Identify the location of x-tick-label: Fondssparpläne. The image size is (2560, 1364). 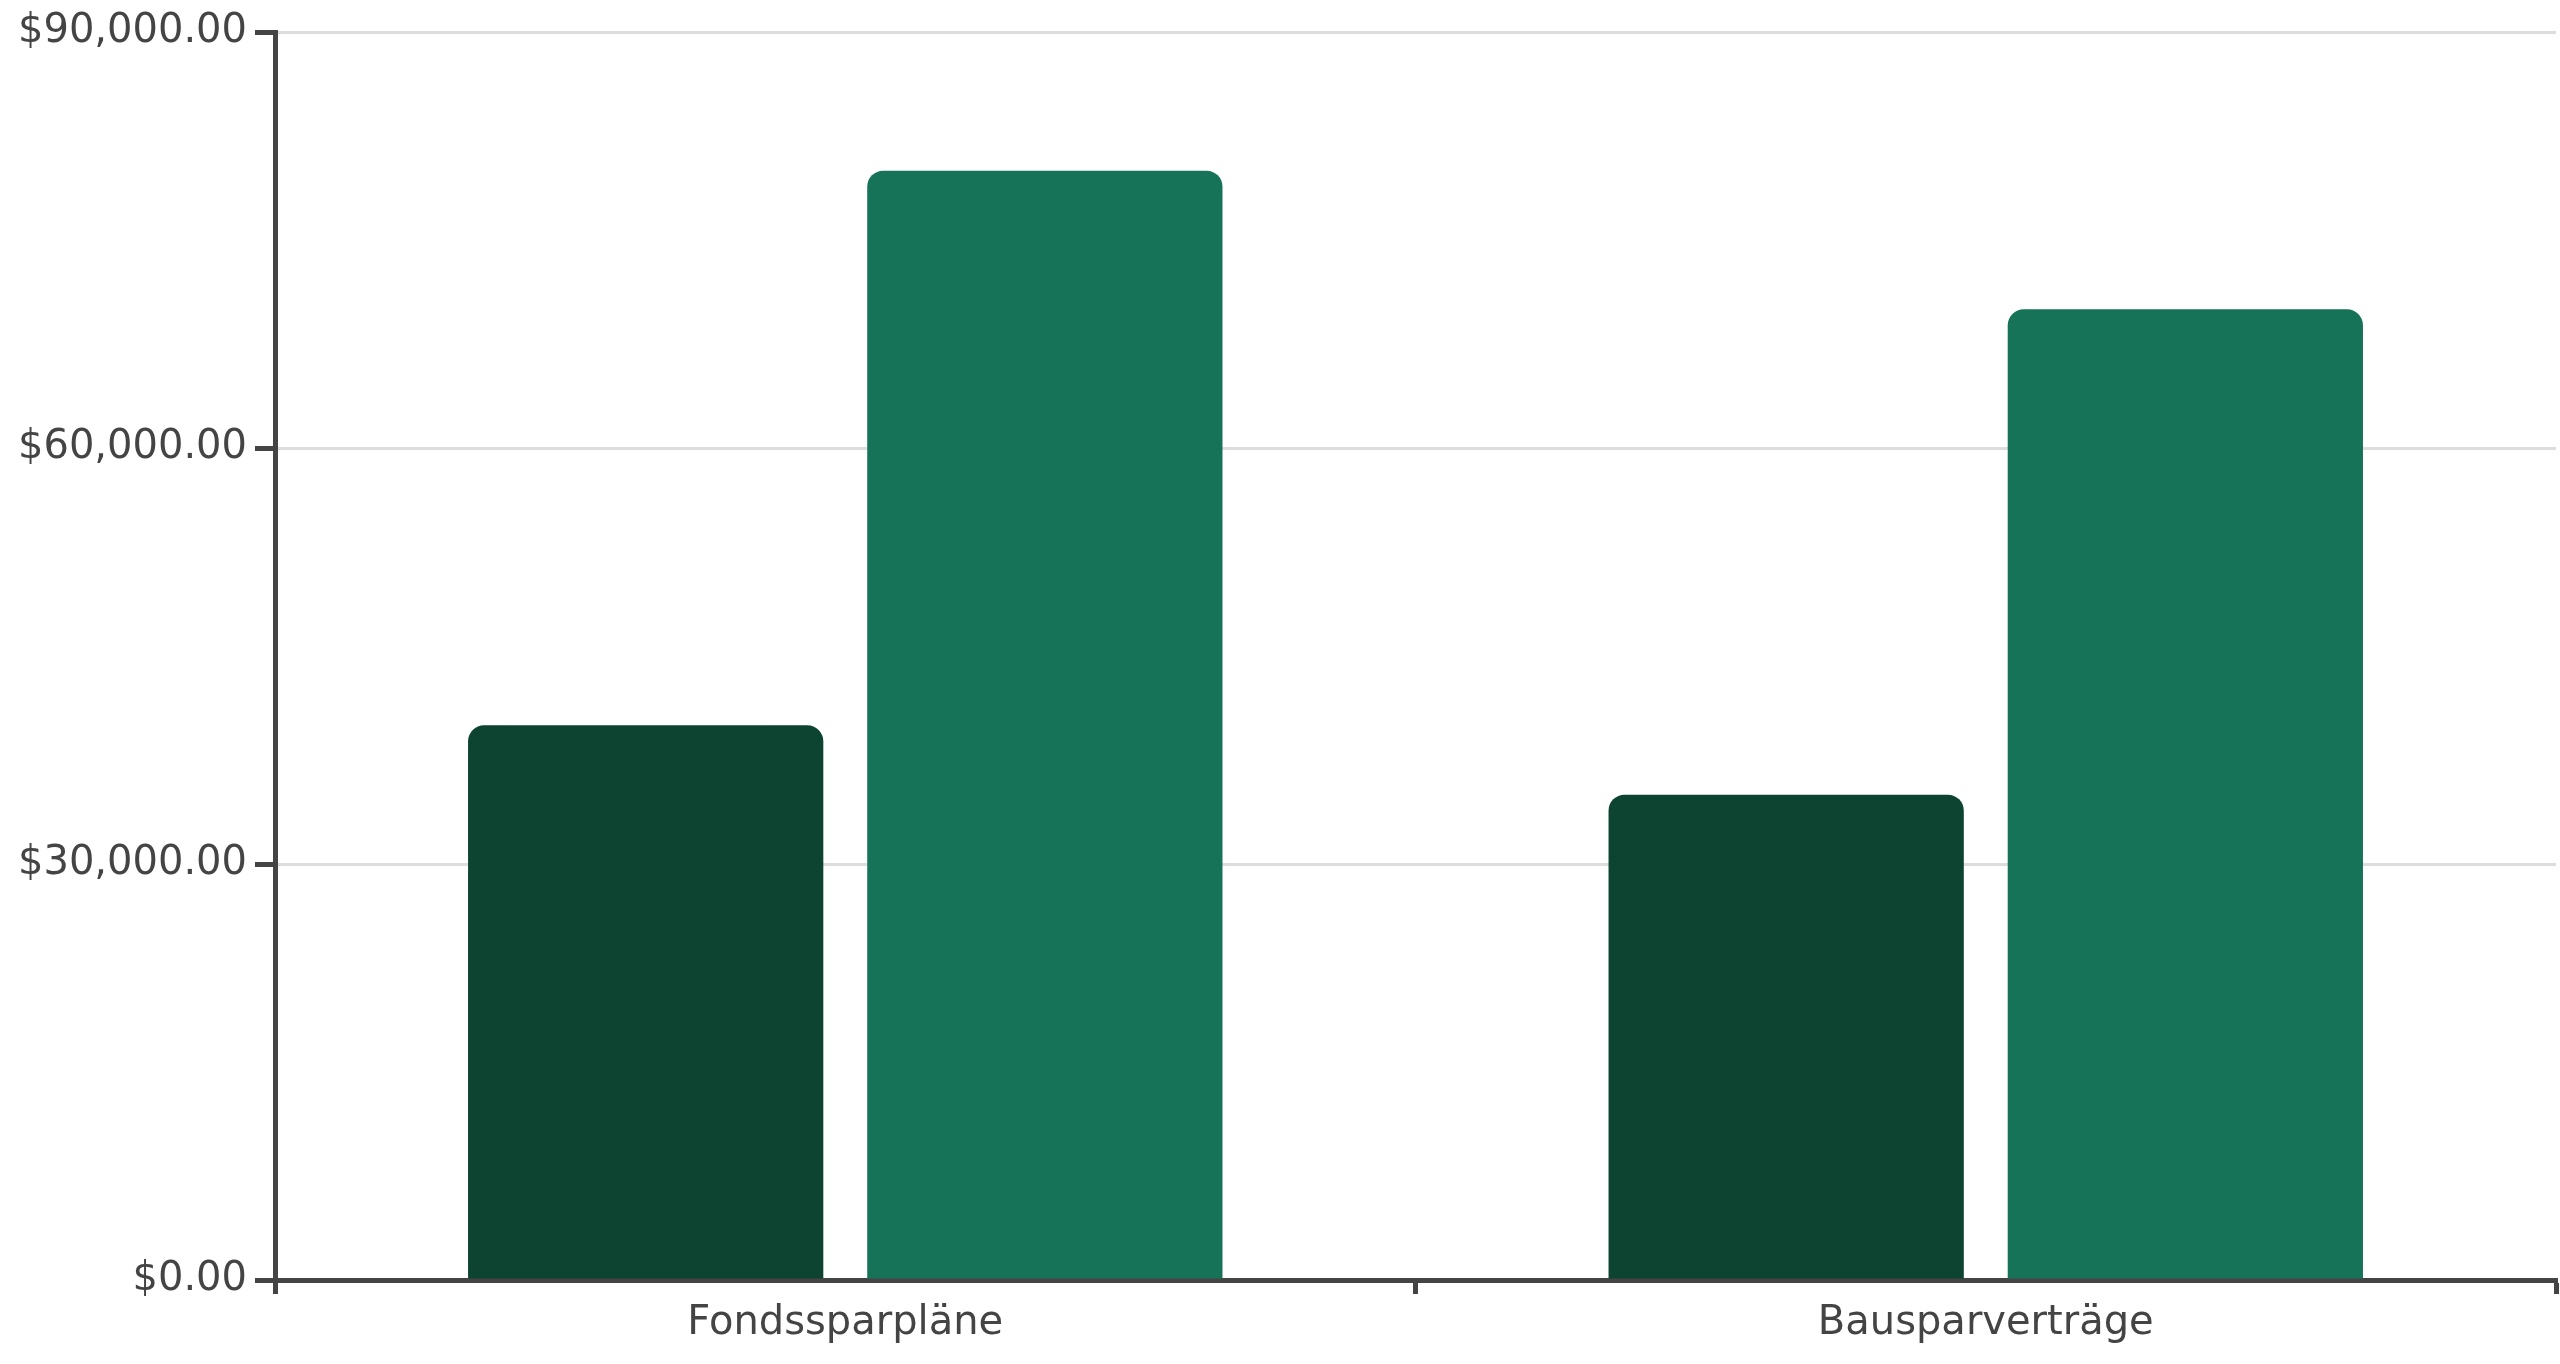
(845, 1320).